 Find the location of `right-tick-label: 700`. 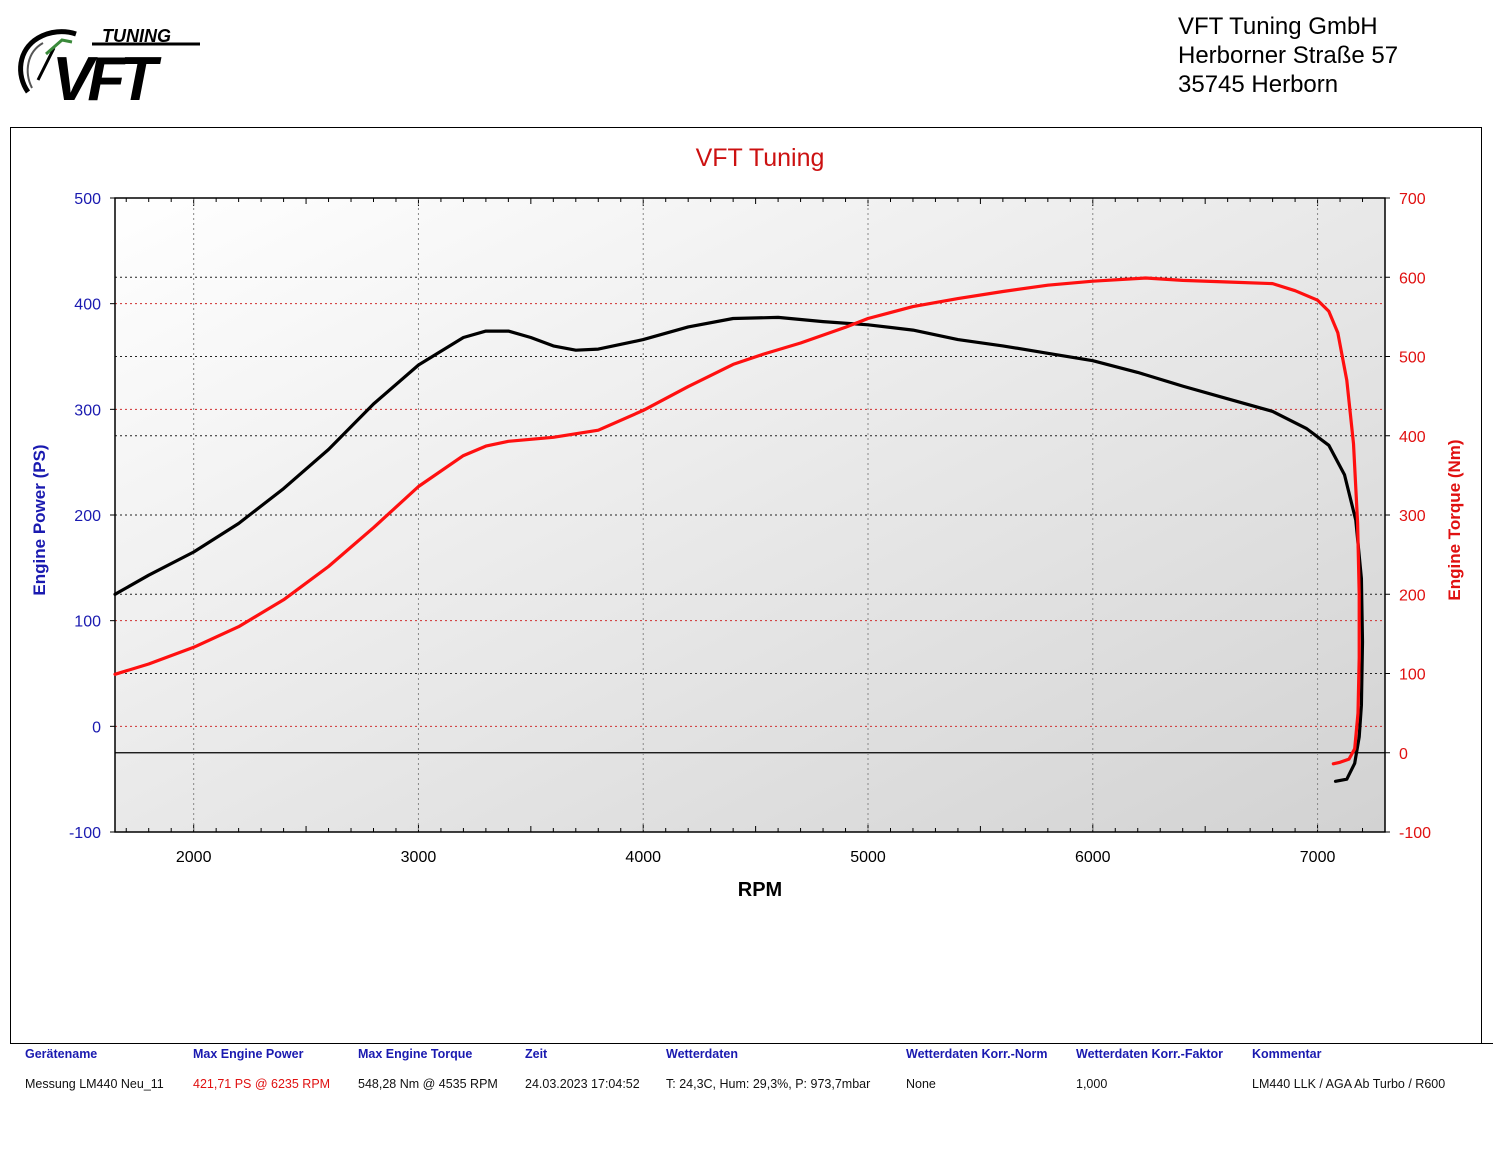

right-tick-label: 700 is located at coordinates (1412, 199).